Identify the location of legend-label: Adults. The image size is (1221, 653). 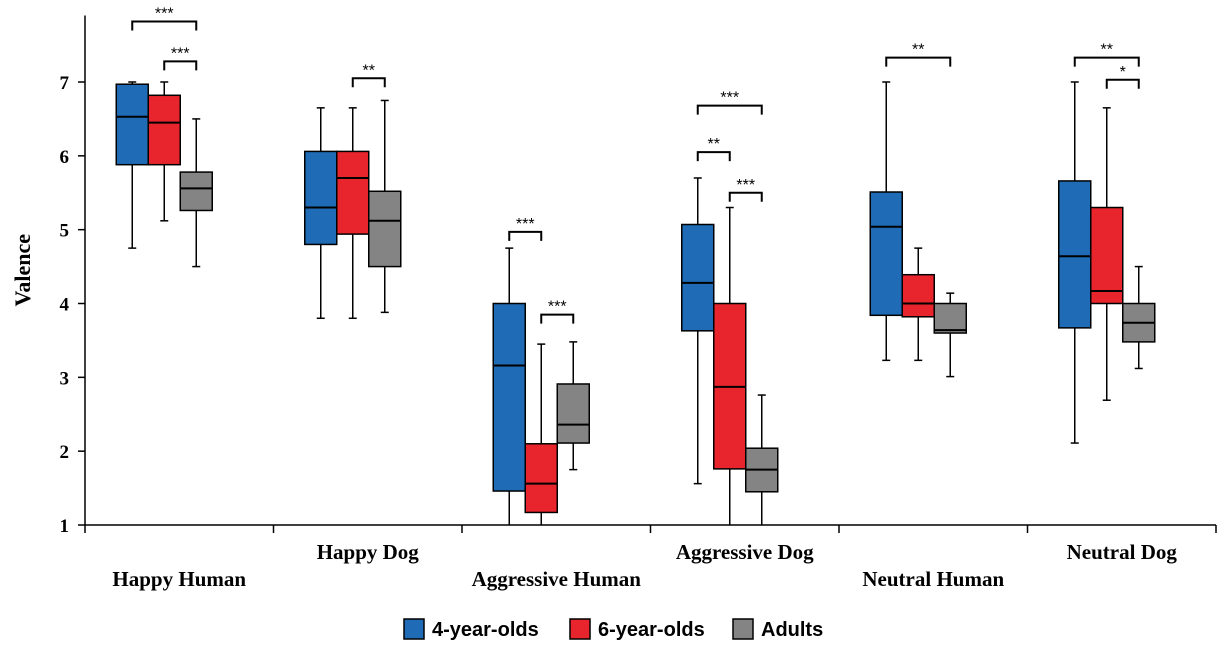
(792, 630).